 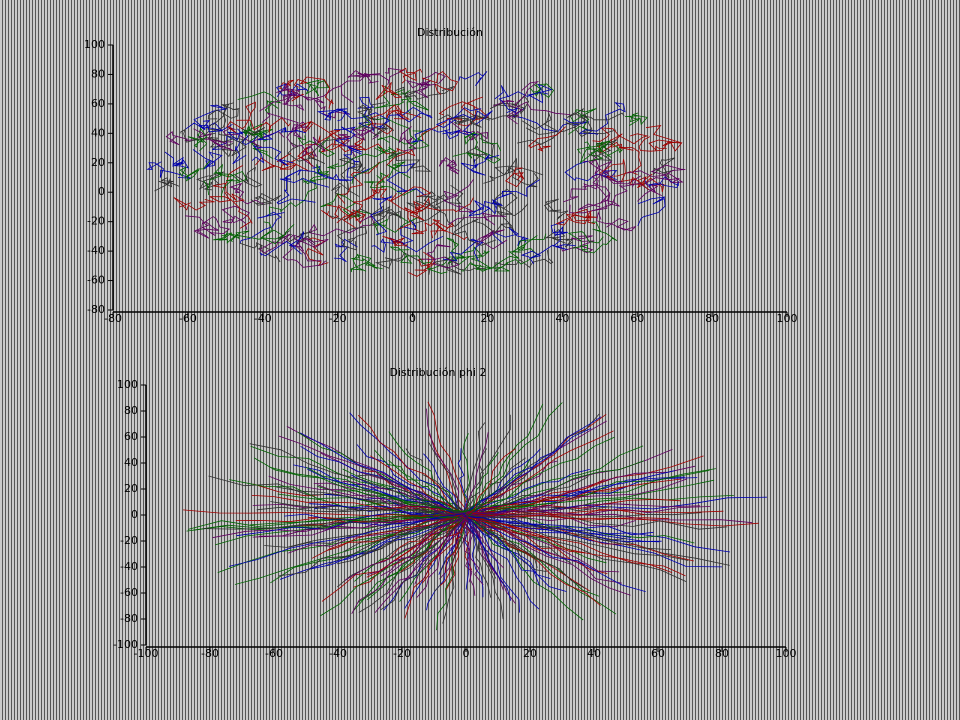 I want to click on y-tick-label: -20, so click(x=129, y=540).